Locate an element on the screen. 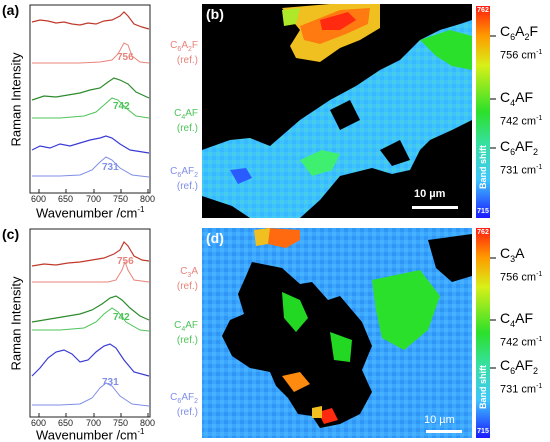  spectrum-c-red-ref is located at coordinates (91, 271).